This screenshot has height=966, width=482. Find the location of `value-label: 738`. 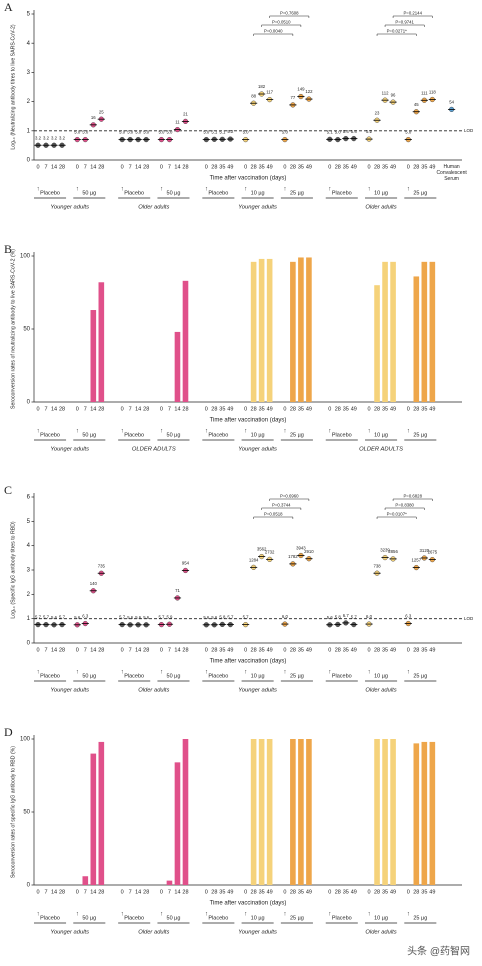

value-label: 738 is located at coordinates (377, 565).